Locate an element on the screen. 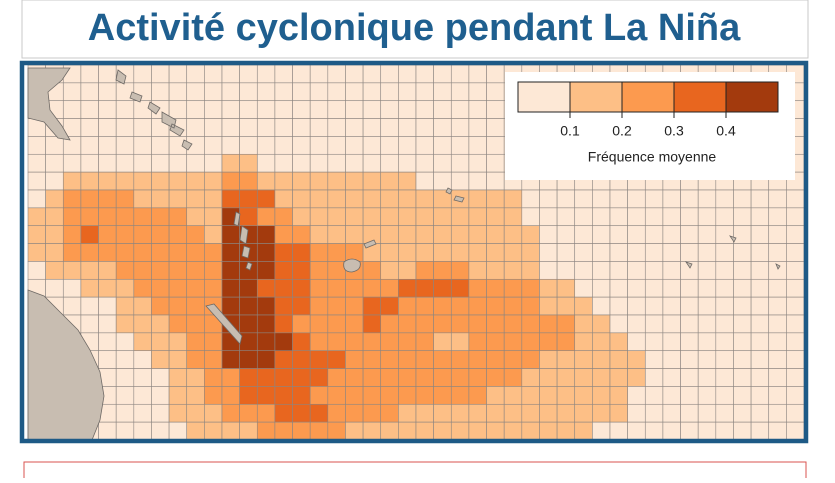 Image resolution: width=835 pixels, height=483 pixels. legend-swatch is located at coordinates (544, 97).